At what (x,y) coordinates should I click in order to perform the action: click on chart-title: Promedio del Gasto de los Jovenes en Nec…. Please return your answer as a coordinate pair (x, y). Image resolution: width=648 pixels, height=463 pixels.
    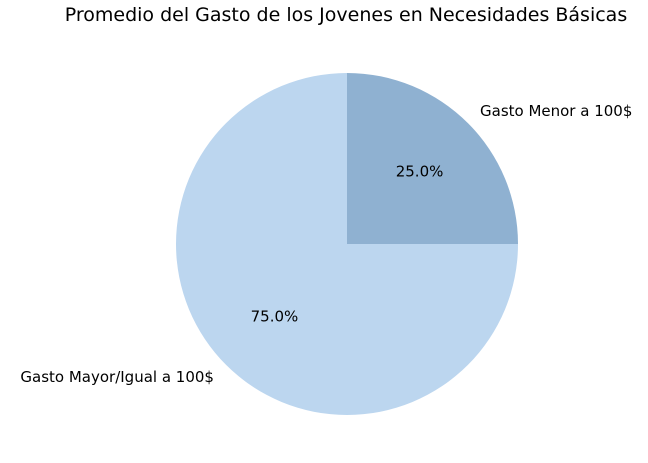
    Looking at the image, I should click on (346, 15).